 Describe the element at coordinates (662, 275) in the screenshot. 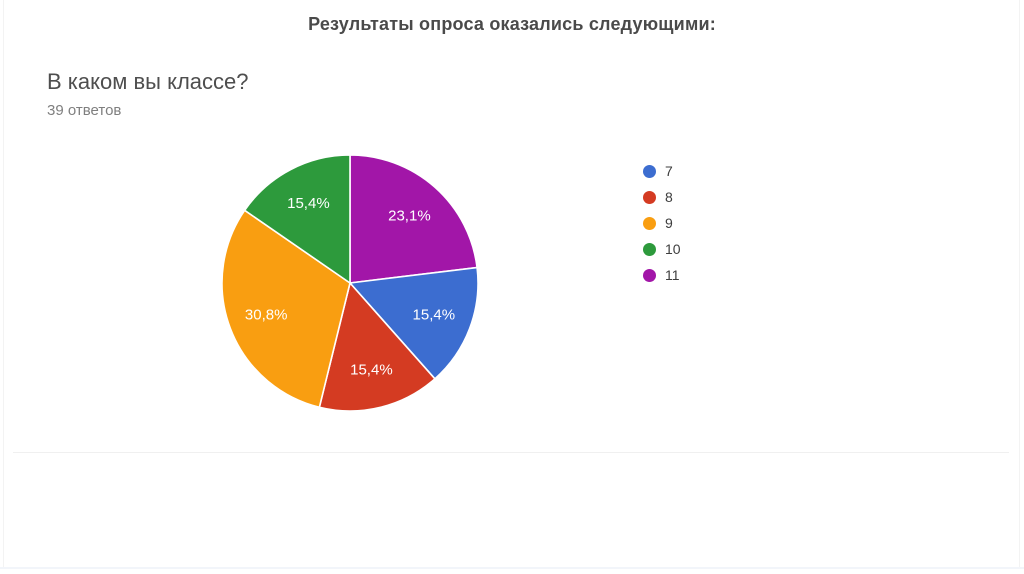

I see `legend-item-11: 11` at that location.